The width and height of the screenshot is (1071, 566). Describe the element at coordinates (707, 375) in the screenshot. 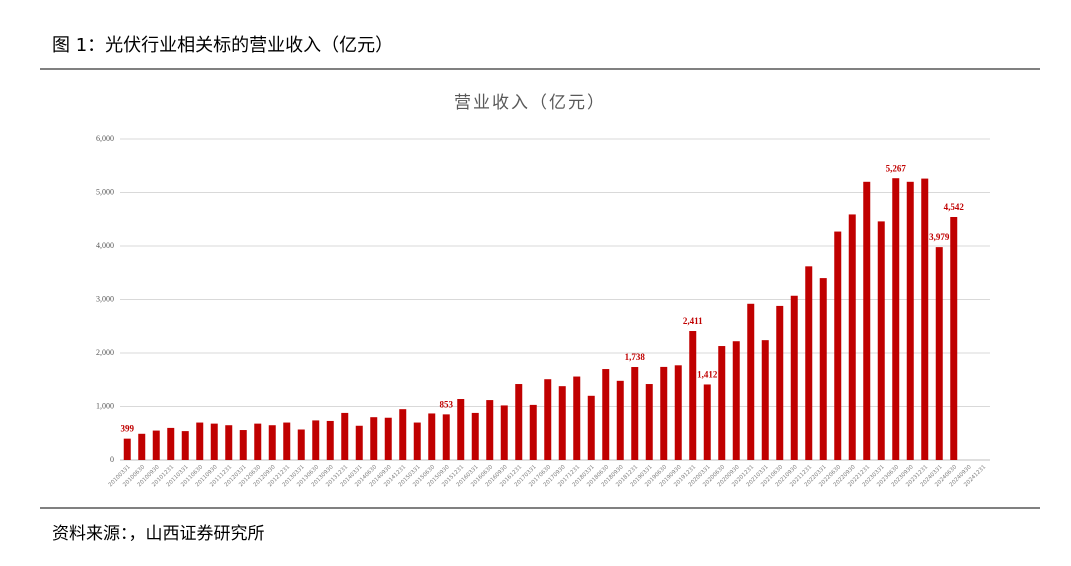

I see `data-label: 1,412` at that location.